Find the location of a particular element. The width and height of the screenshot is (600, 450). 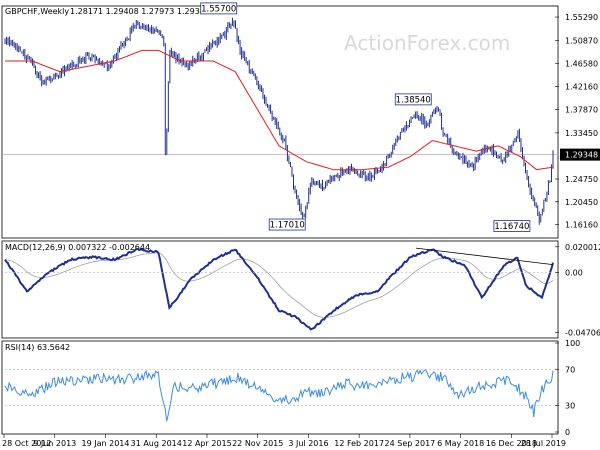

macd-trendline is located at coordinates (484, 256).